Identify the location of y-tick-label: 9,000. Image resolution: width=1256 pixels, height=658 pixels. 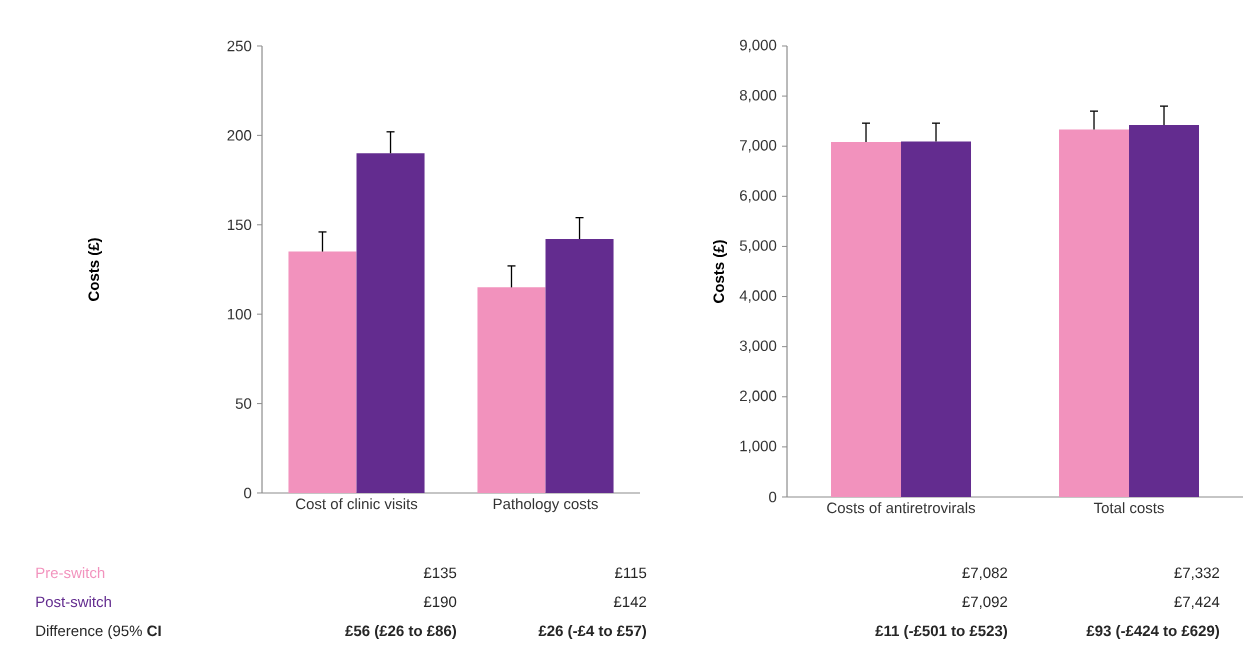
(758, 46).